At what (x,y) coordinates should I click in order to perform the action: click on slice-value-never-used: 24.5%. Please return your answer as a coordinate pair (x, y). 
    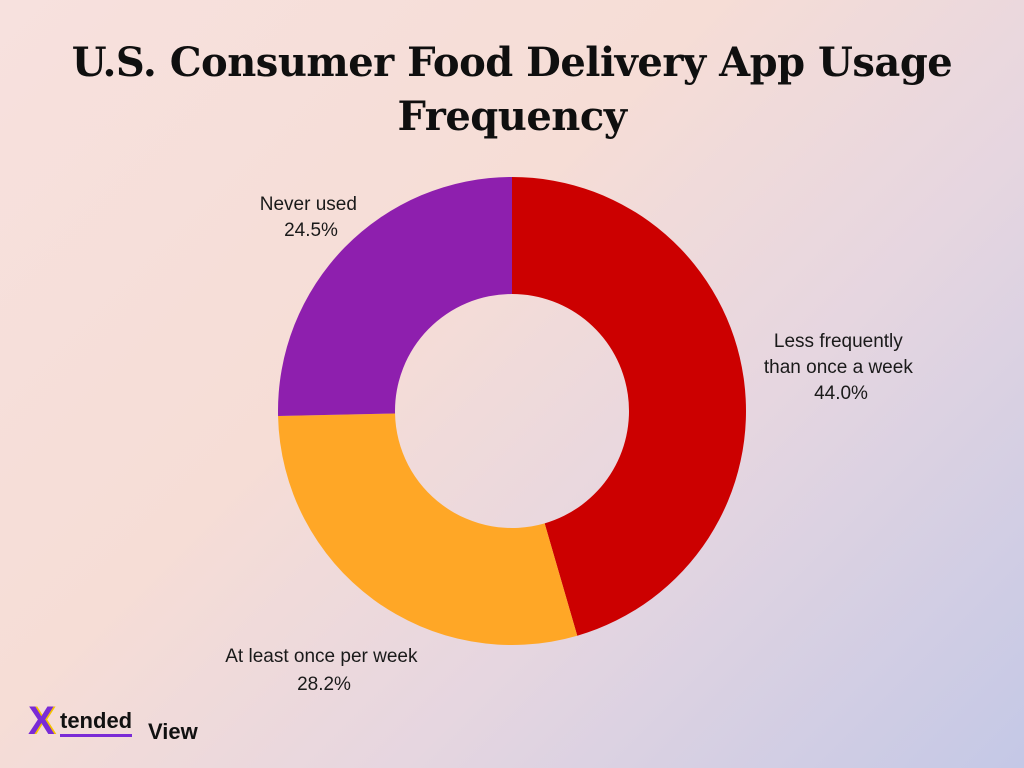
    Looking at the image, I should click on (311, 230).